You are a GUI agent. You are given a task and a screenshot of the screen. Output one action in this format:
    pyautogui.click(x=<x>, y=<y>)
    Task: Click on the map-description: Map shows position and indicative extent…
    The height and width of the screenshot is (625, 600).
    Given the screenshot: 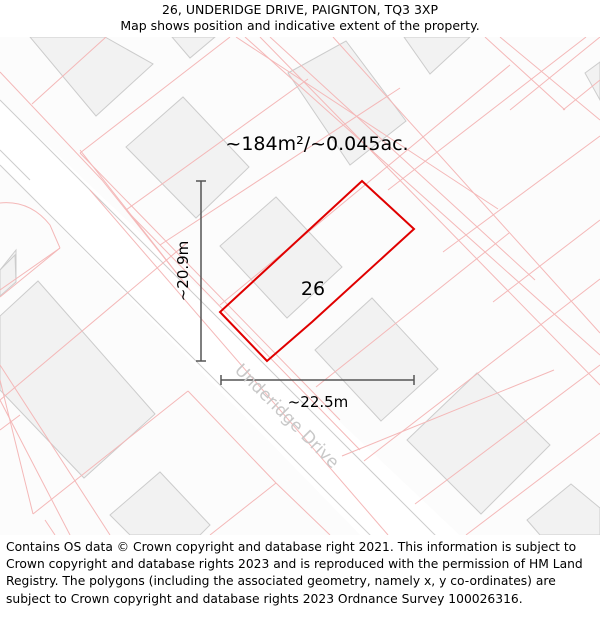 What is the action you would take?
    pyautogui.click(x=300, y=25)
    